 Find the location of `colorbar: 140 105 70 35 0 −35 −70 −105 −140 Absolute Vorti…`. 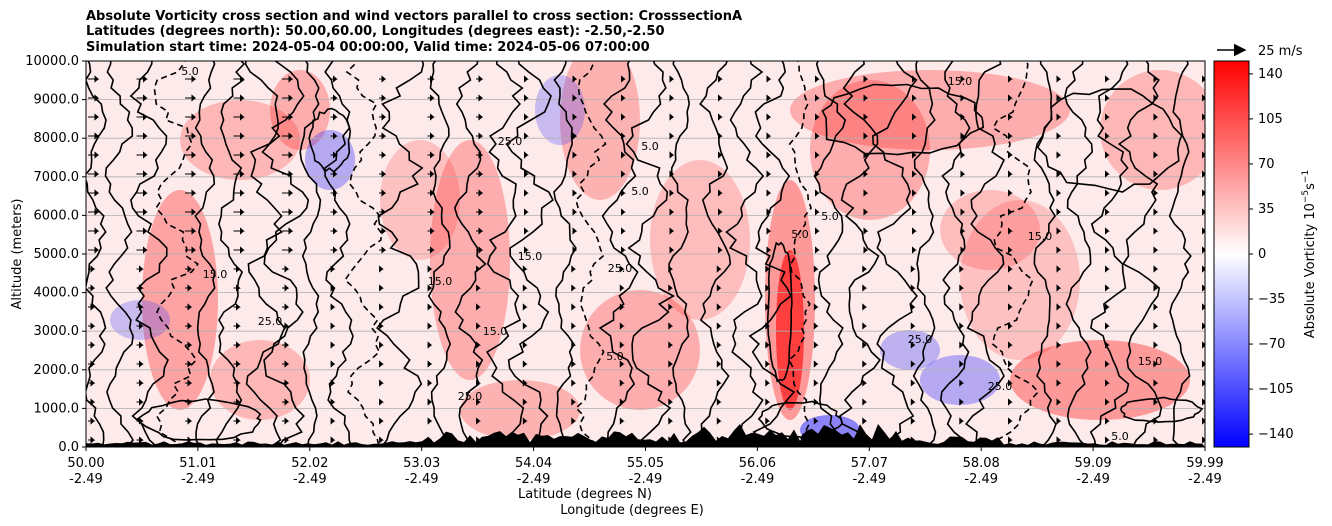

colorbar: 140 105 70 35 0 −35 −70 −105 −140 Absolute Vorti… is located at coordinates (1265, 254).